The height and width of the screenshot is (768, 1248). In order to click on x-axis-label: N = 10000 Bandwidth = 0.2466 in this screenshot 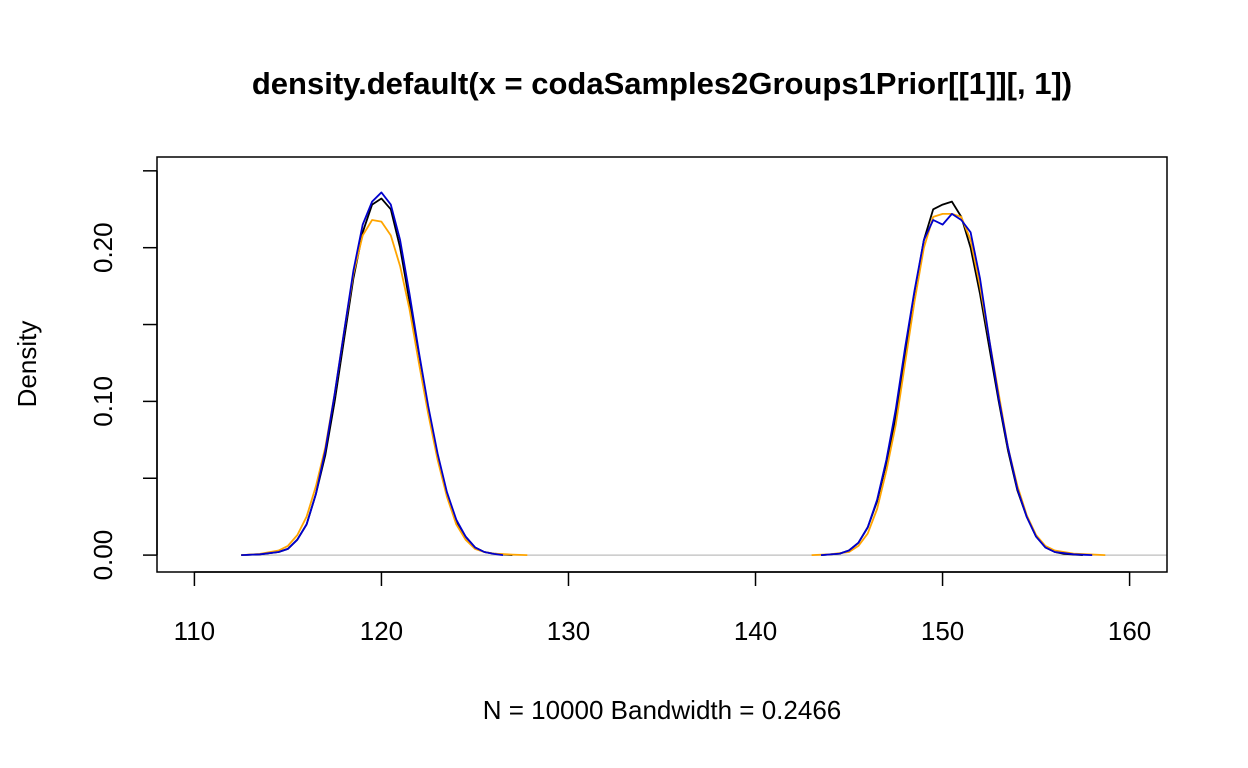, I will do `click(662, 710)`.